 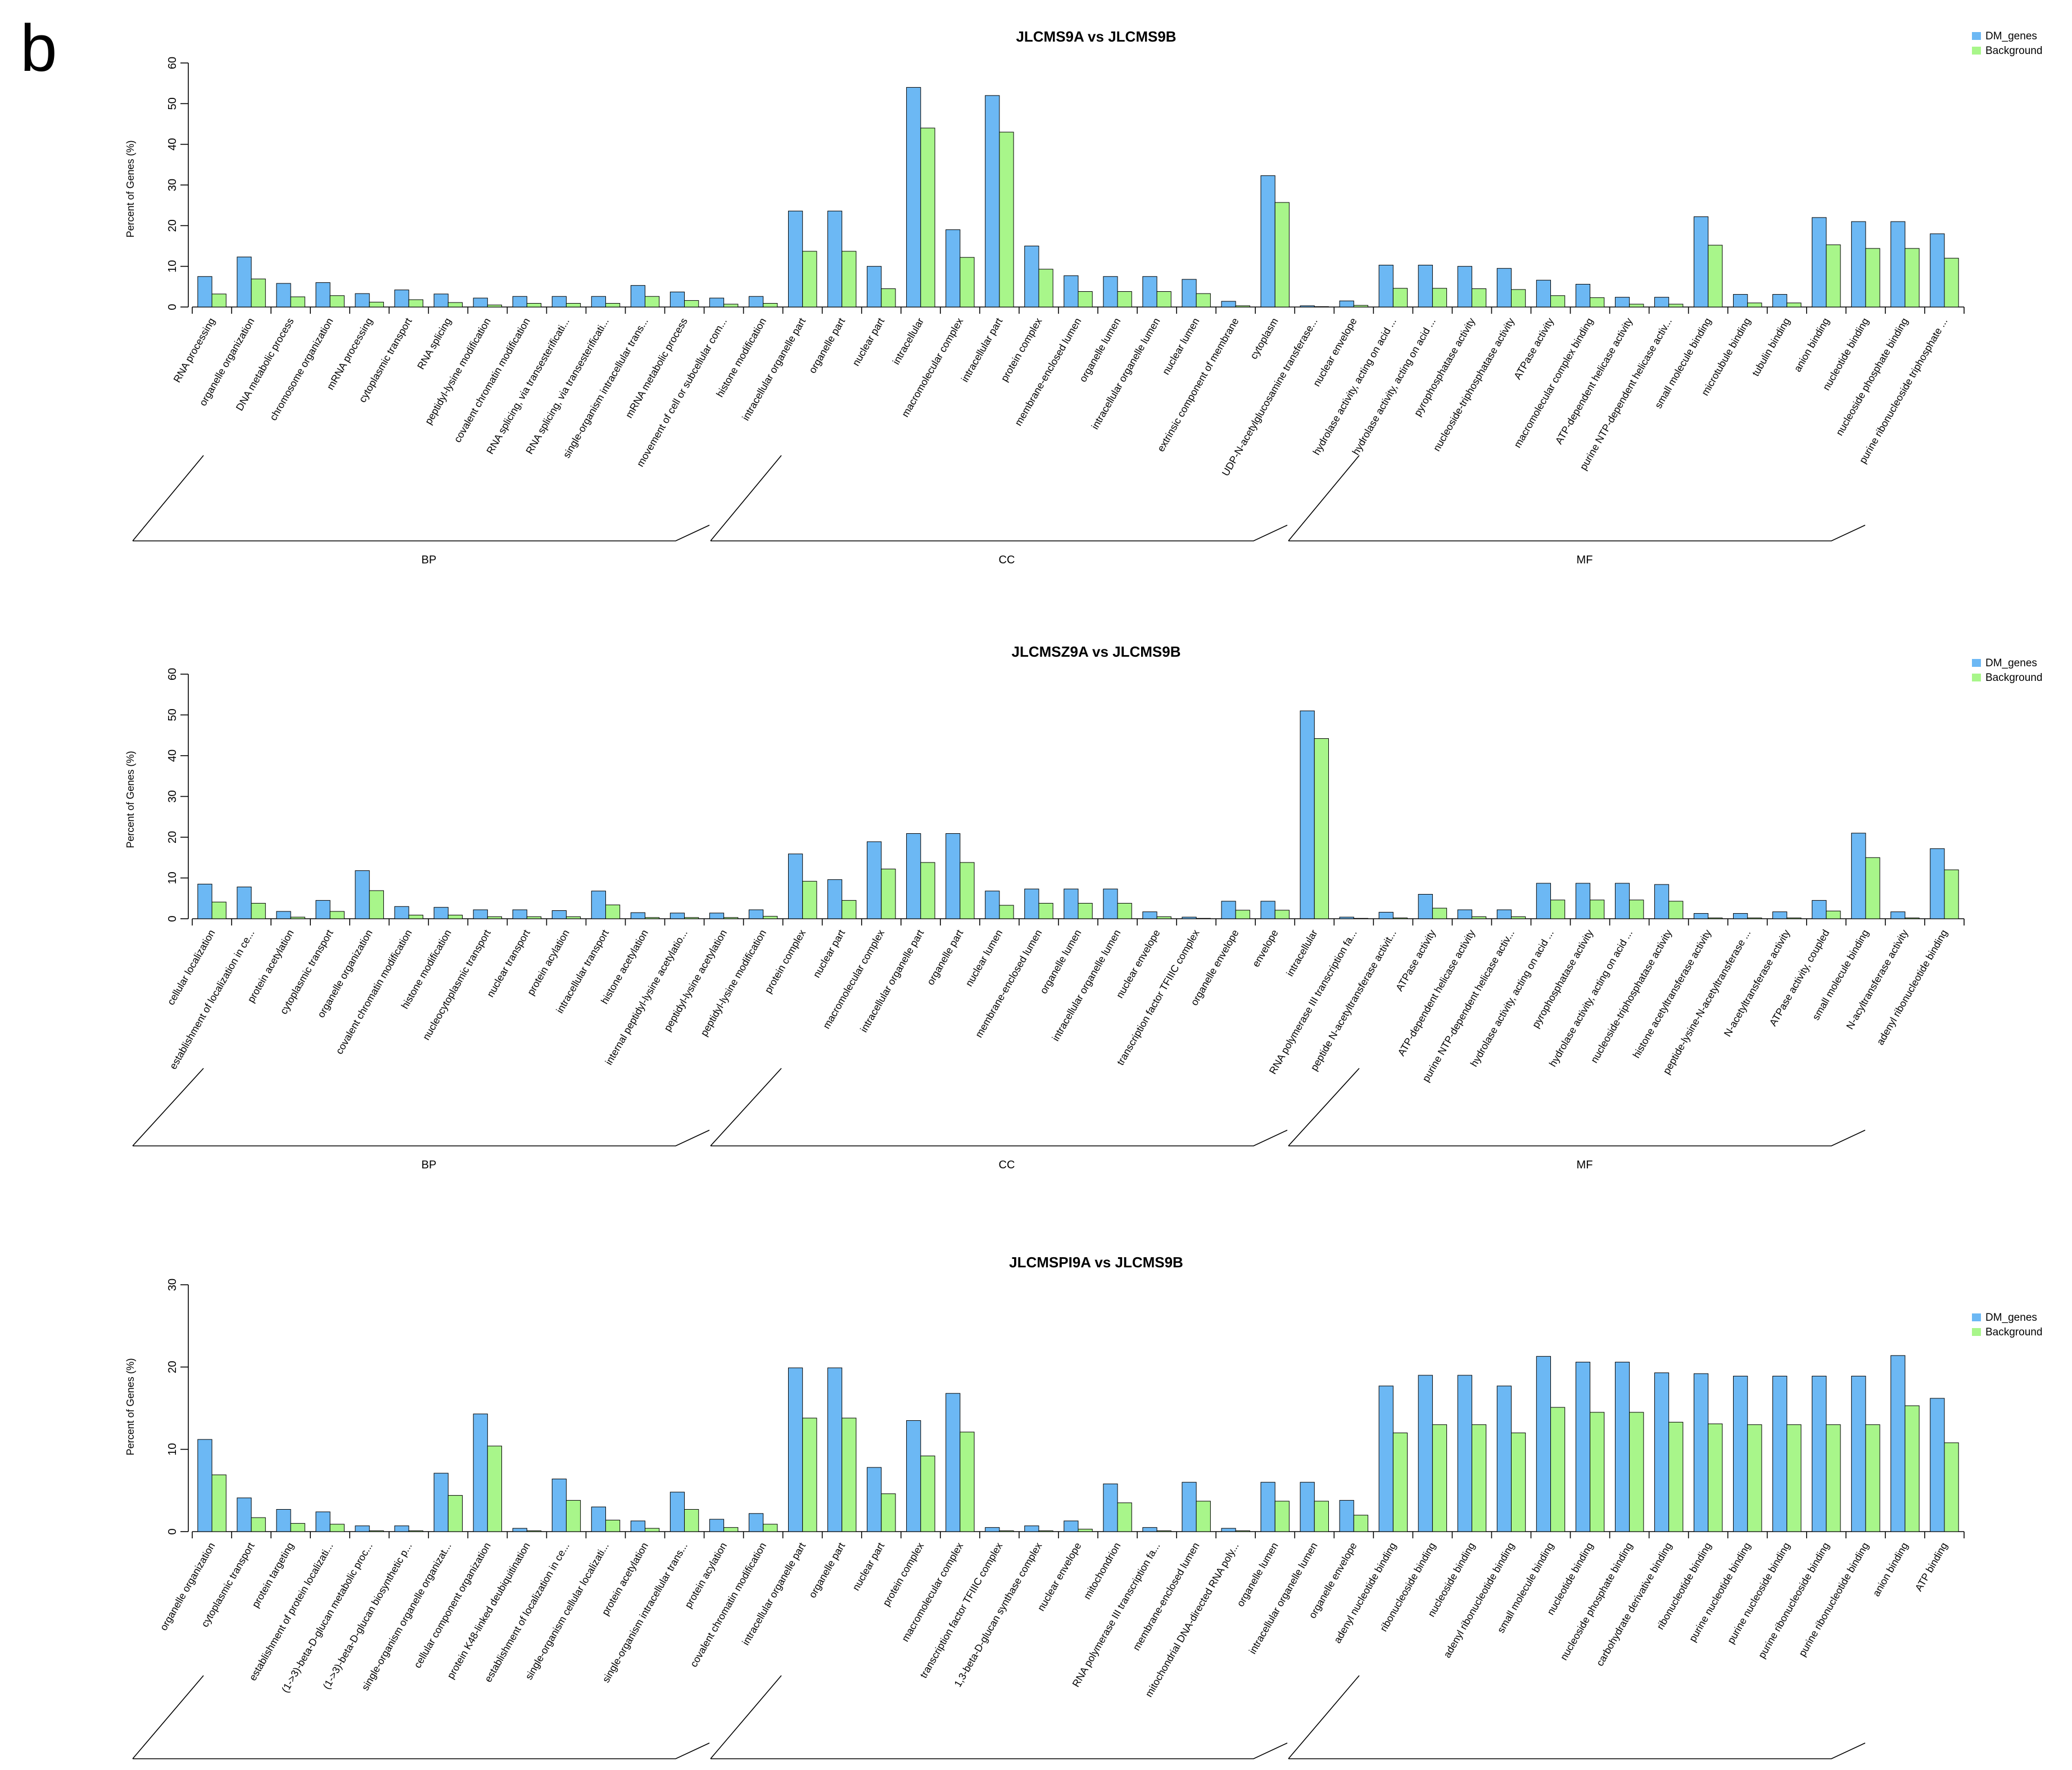 I want to click on bar-dm-genes-intracellular-organelle-part, so click(x=795, y=259).